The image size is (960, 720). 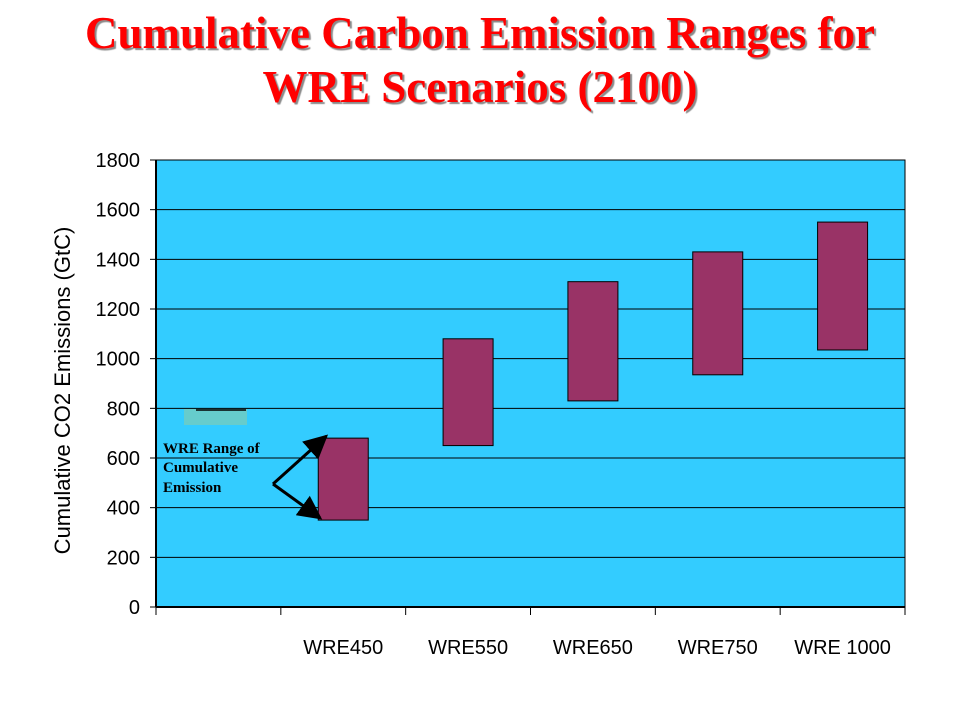 I want to click on y-tick-label: 600, so click(x=123, y=459).